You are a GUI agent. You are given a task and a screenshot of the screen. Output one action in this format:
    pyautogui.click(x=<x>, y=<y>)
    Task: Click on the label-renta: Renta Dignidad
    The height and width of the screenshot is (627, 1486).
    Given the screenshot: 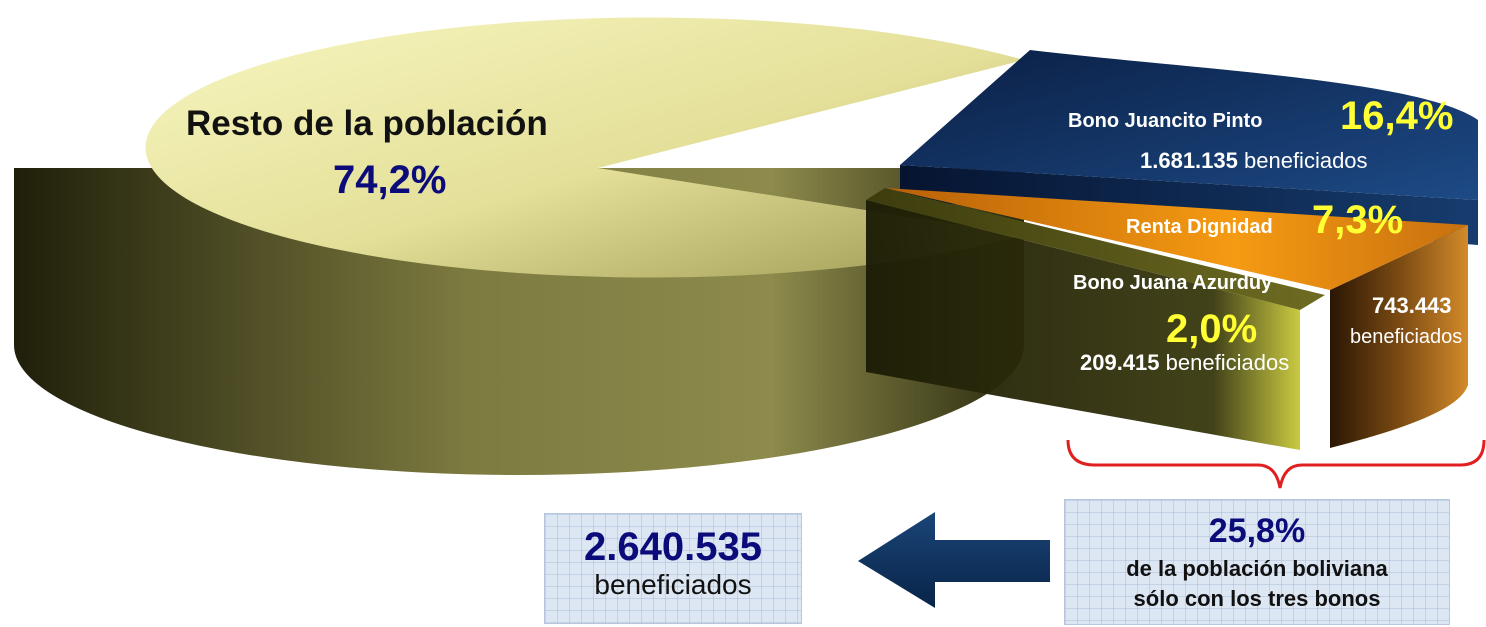 What is the action you would take?
    pyautogui.click(x=1199, y=227)
    